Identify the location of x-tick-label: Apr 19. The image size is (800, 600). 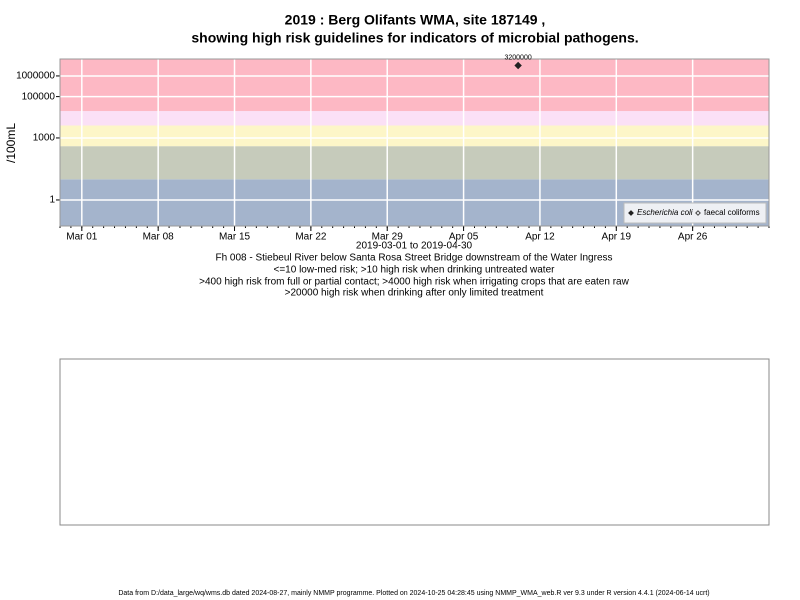
(617, 237).